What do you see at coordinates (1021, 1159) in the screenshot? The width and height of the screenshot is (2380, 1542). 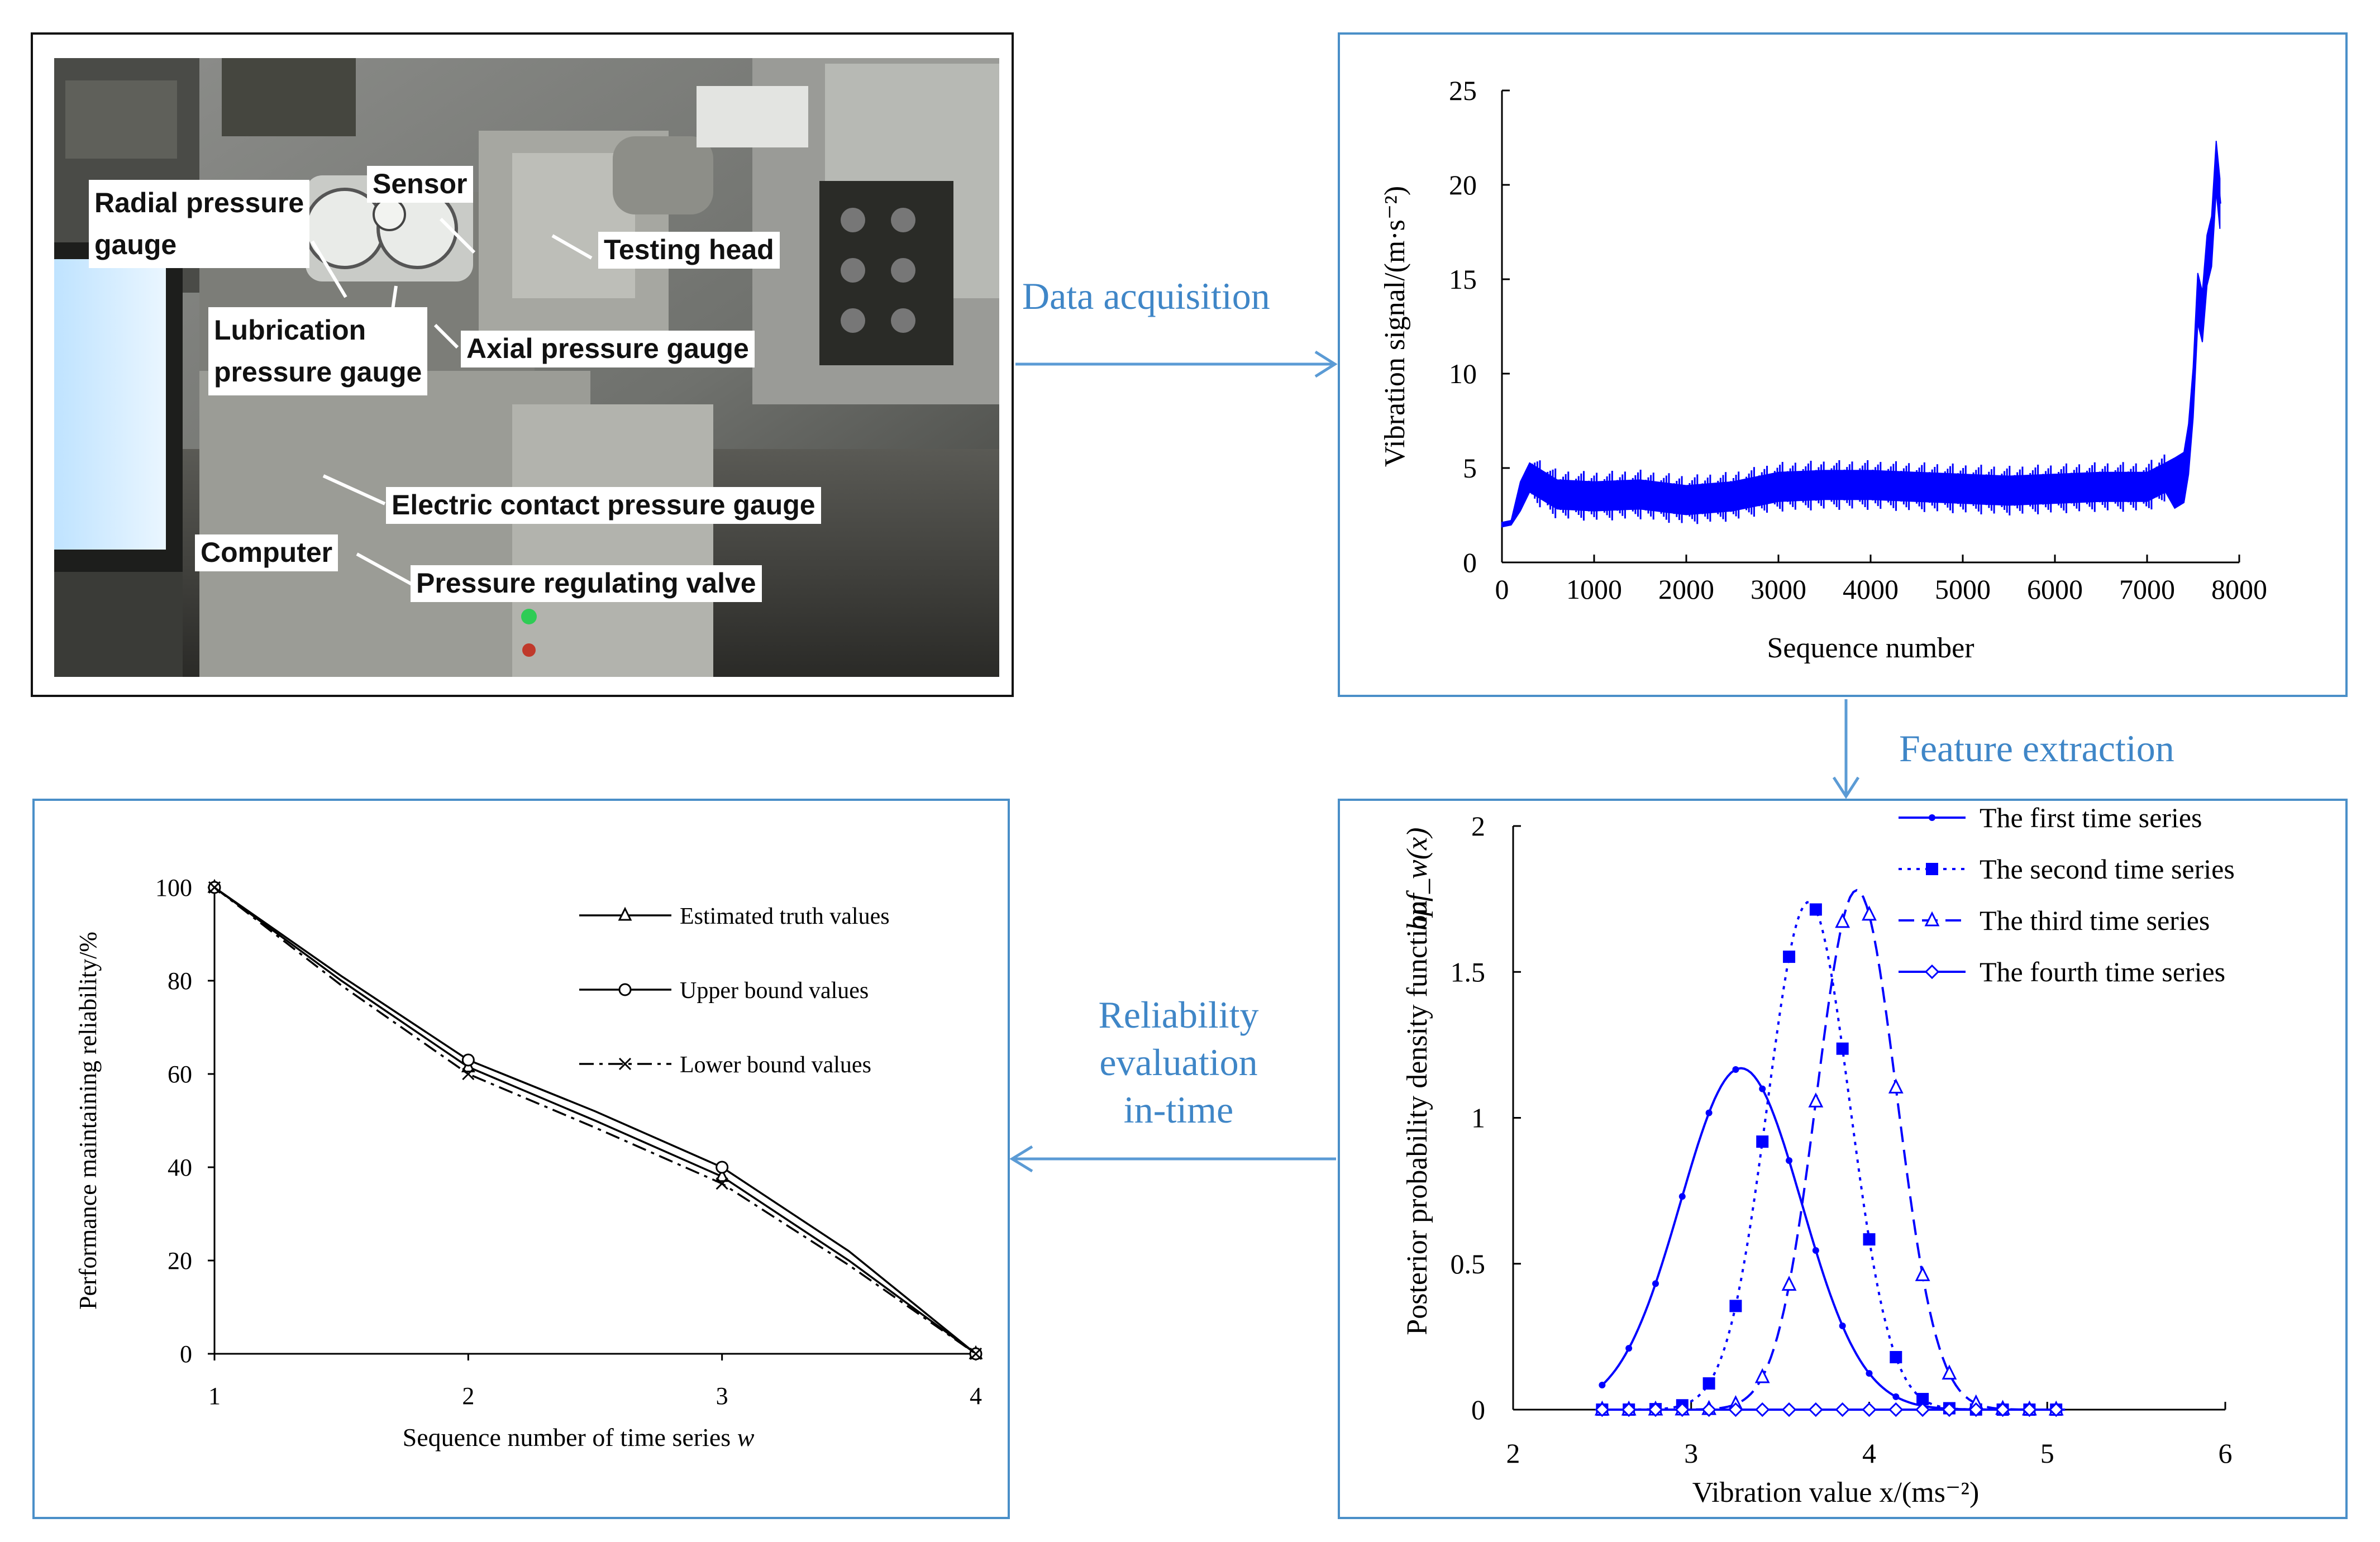 I see `arrowhead-reliability` at bounding box center [1021, 1159].